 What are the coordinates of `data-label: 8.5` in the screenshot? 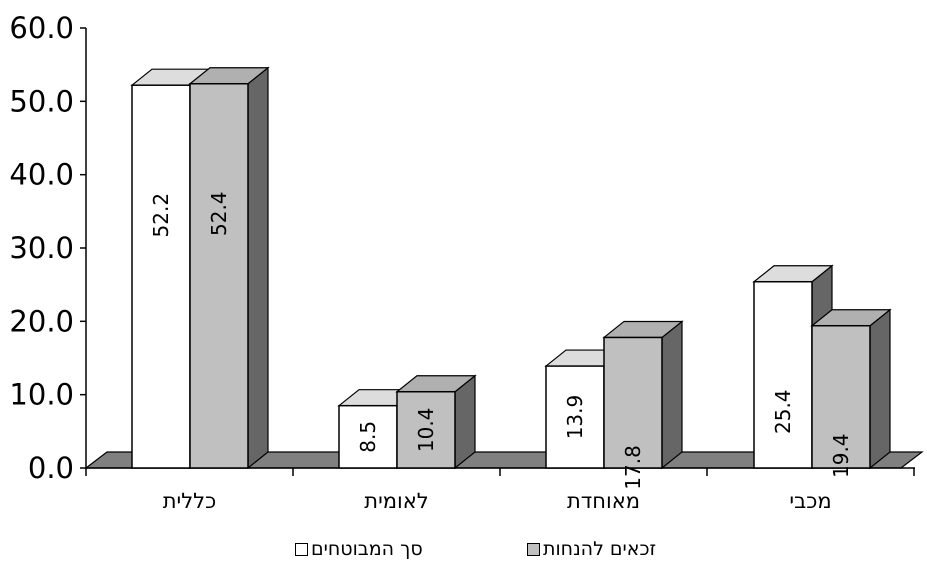 It's located at (368, 437).